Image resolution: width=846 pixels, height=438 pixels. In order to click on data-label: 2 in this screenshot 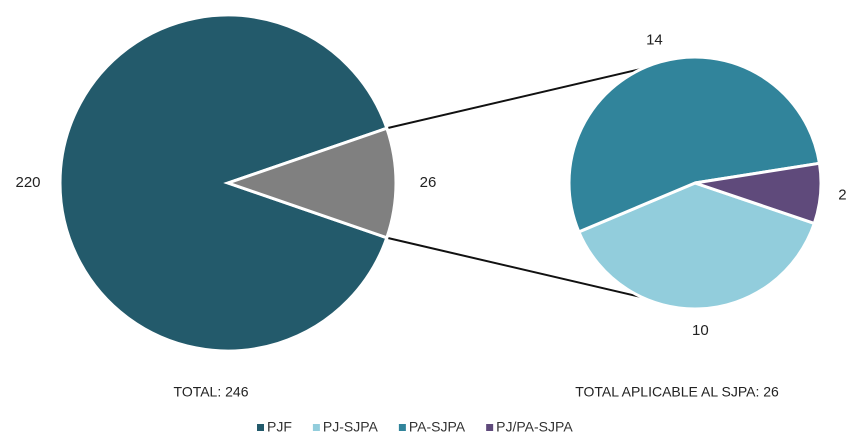, I will do `click(842, 194)`.